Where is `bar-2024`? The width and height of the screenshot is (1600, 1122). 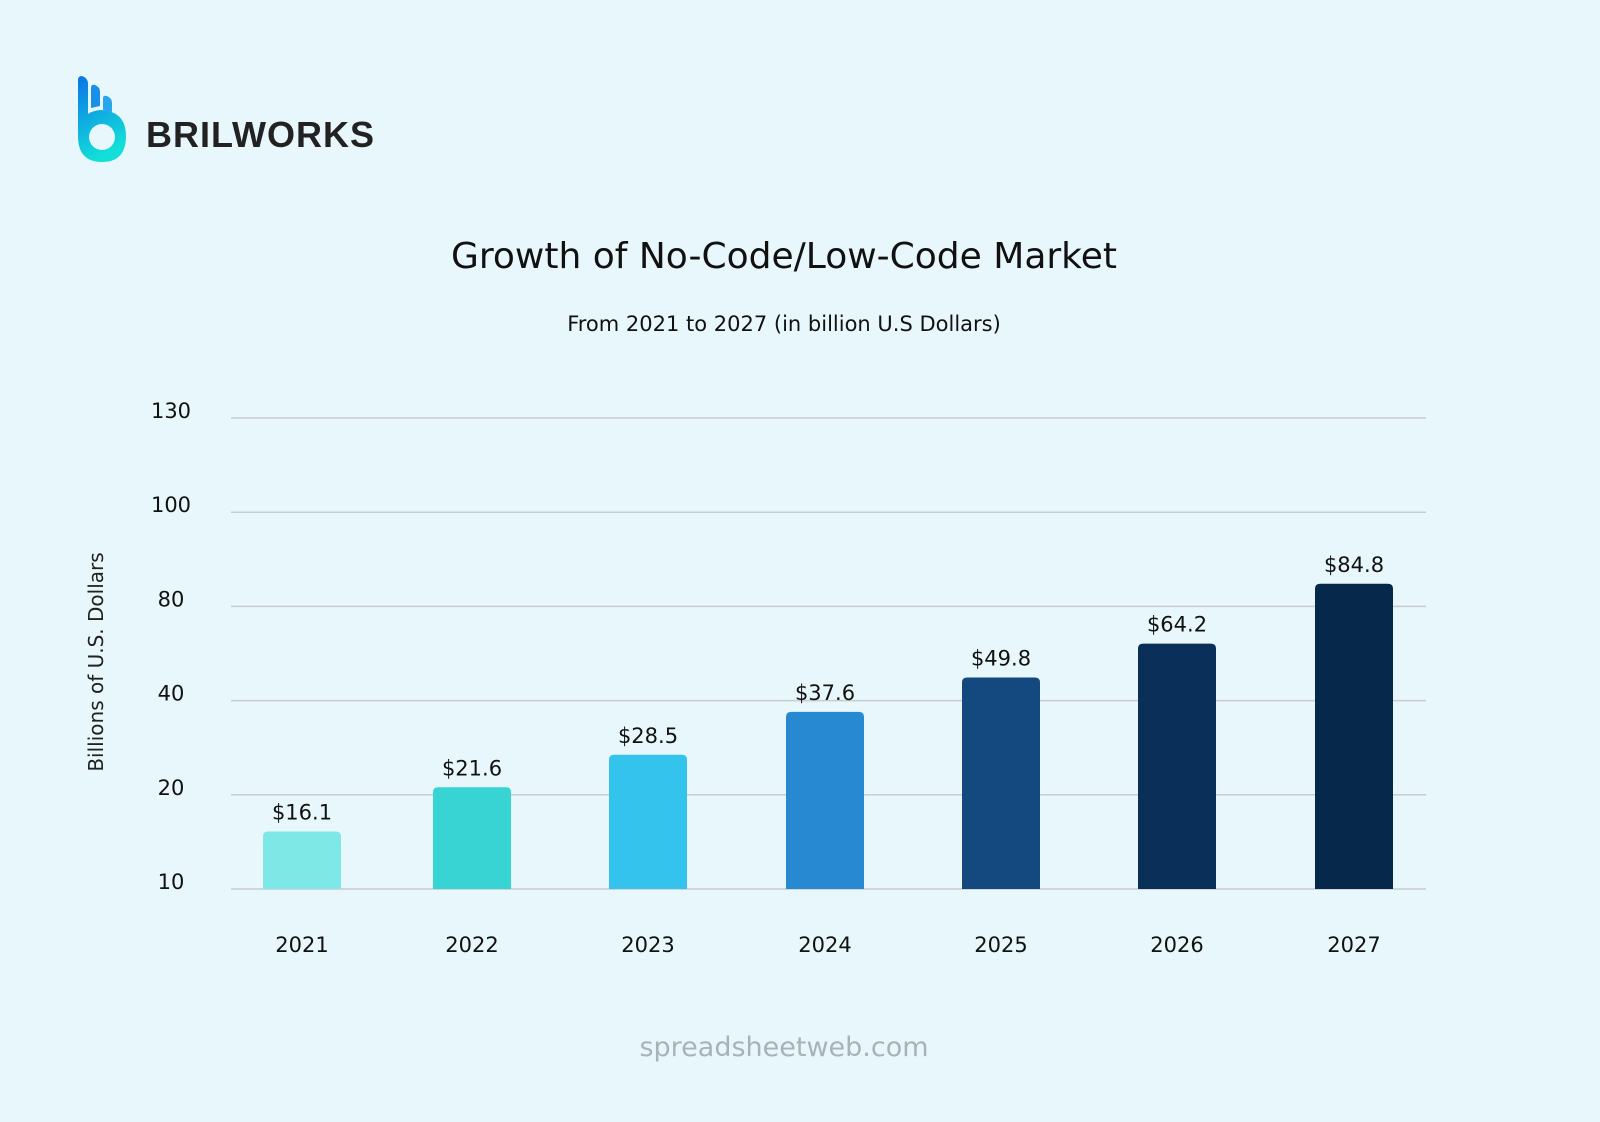 bar-2024 is located at coordinates (825, 800).